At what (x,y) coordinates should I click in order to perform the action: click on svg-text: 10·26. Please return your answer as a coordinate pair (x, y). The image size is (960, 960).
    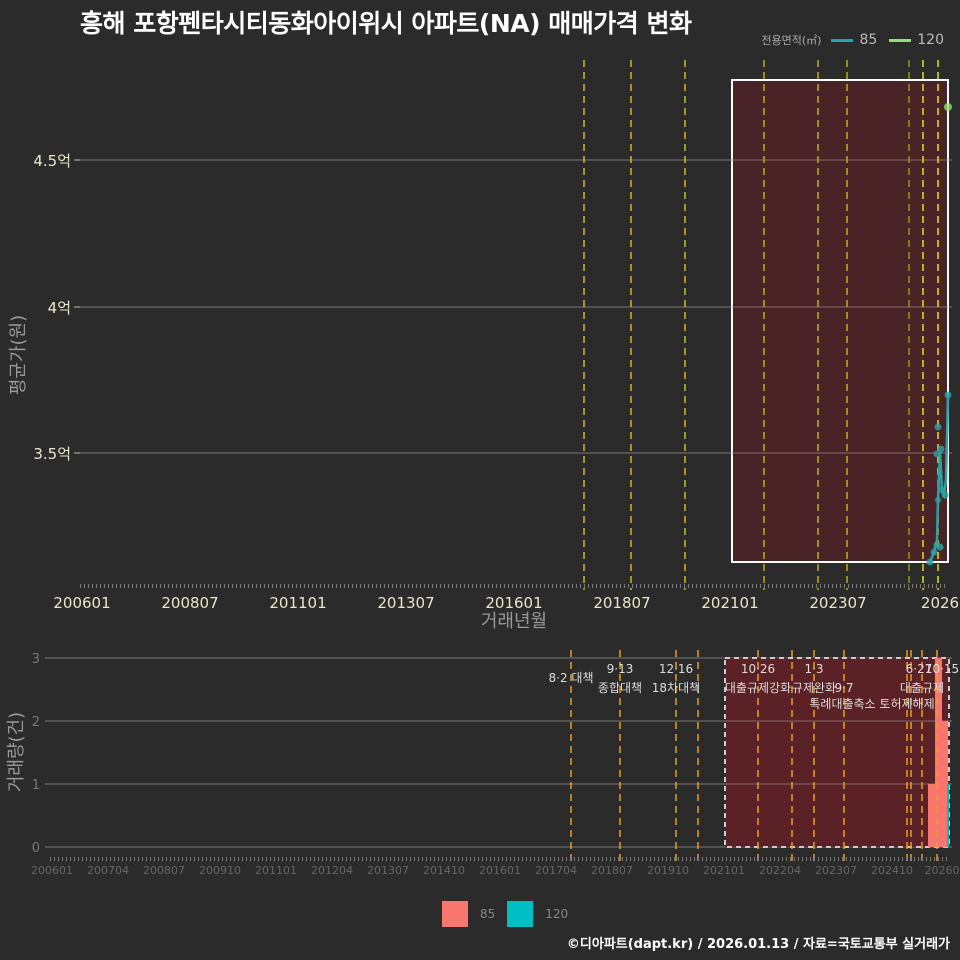
    Looking at the image, I should click on (758, 669).